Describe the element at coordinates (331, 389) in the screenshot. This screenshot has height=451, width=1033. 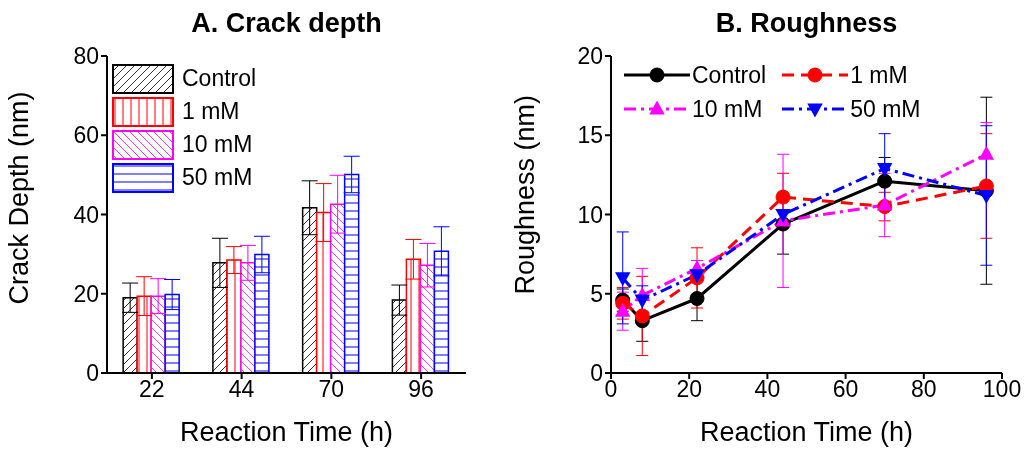
I see `x-tick-label: 70` at that location.